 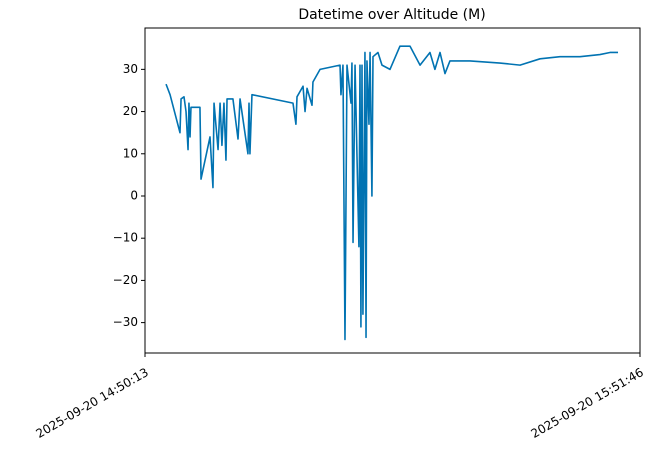 I want to click on chart-title: Datetime over Altitude (M), so click(x=391, y=15).